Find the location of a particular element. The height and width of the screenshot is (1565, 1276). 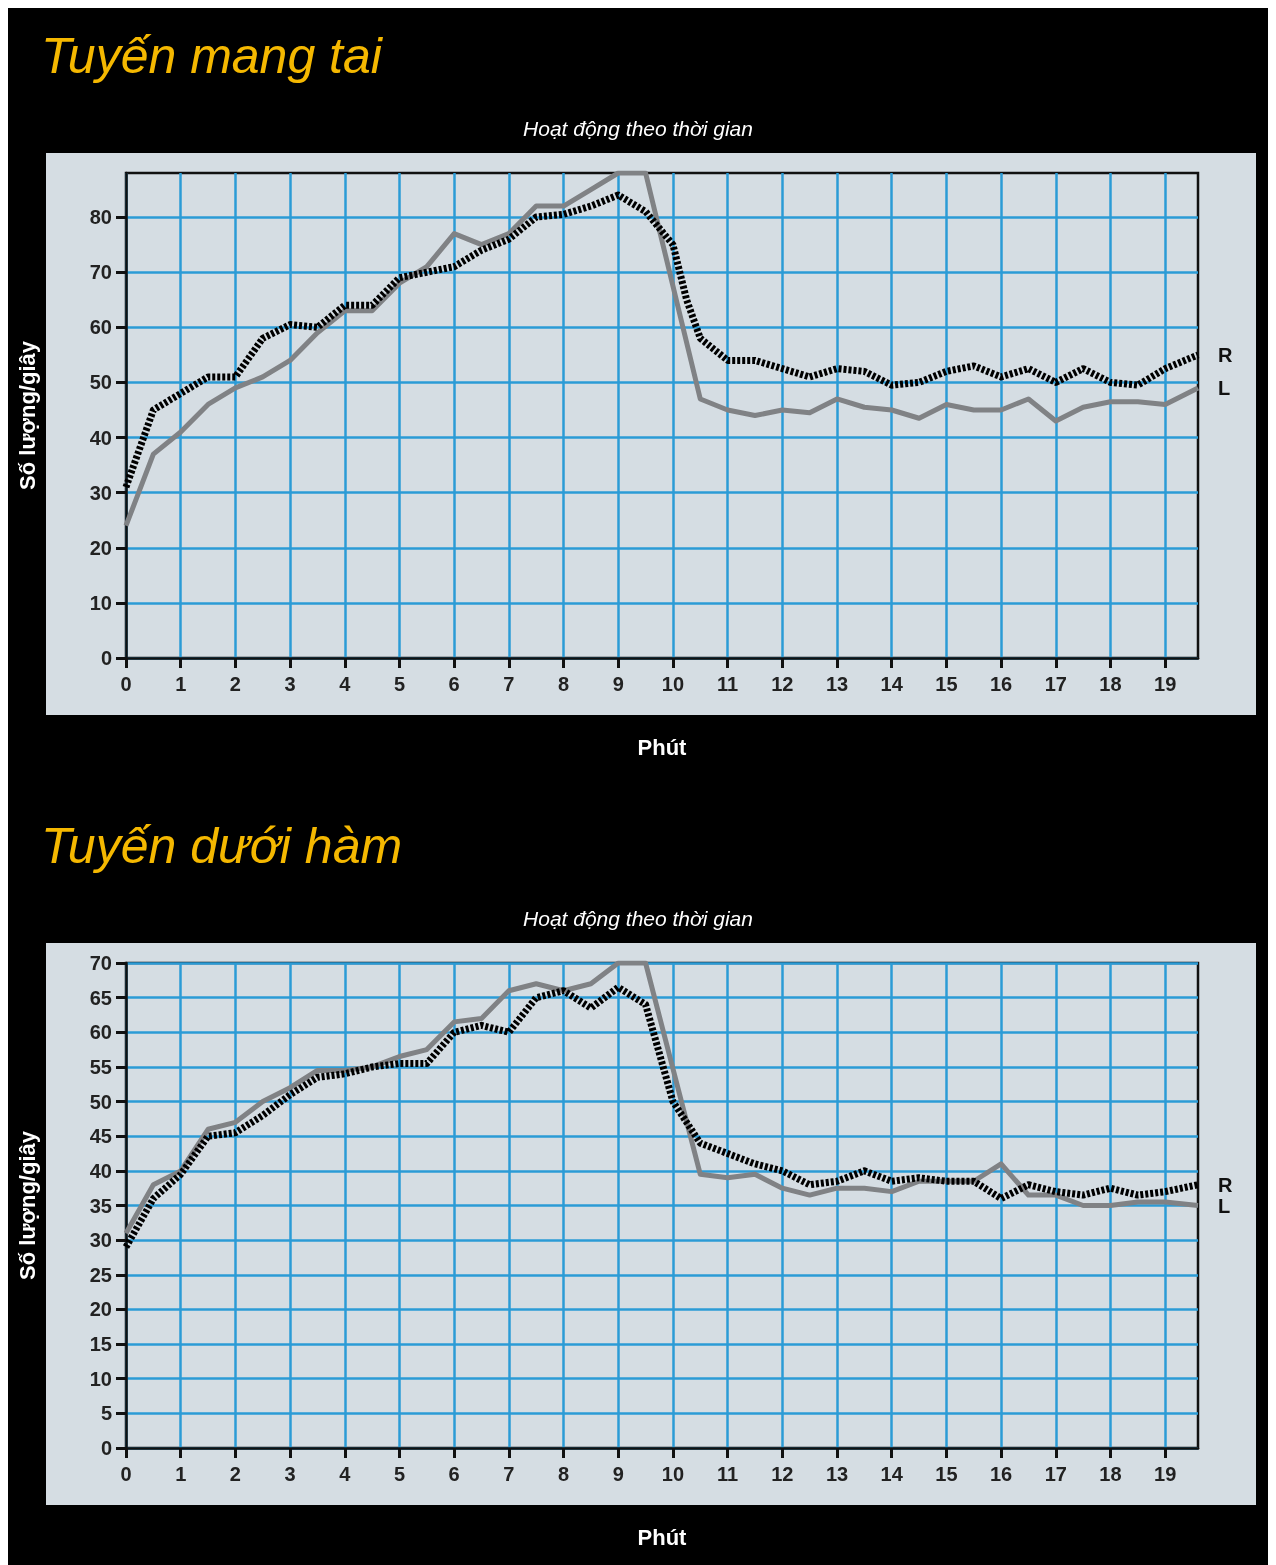

y-tick-label: 25 is located at coordinates (100, 1274).